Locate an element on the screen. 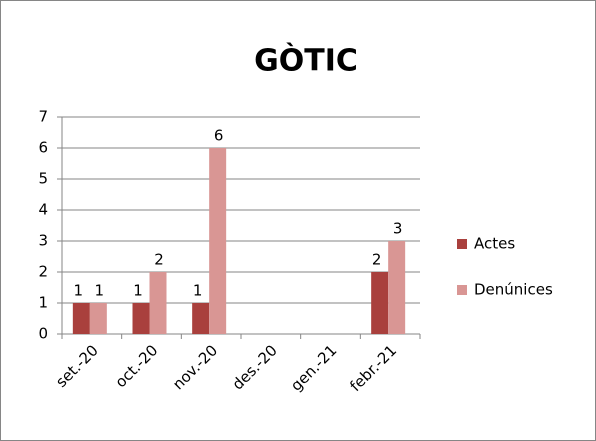 The height and width of the screenshot is (441, 596). y-tick-label: 7 is located at coordinates (43, 117).